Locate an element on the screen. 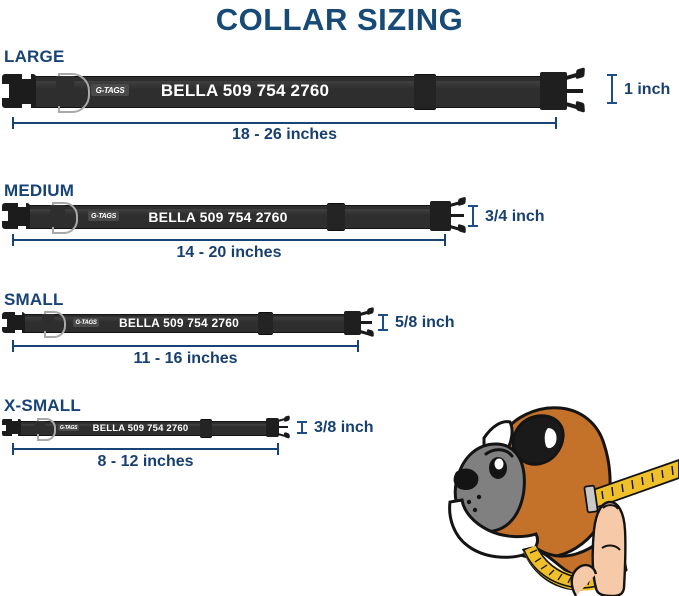  width-value-xsmall: 3/8 inch is located at coordinates (344, 427).